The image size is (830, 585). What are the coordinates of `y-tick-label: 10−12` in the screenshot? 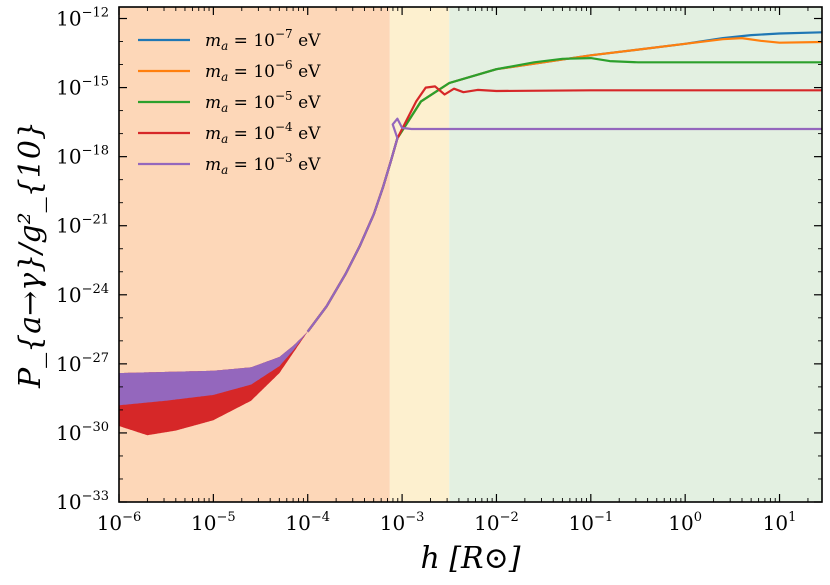 It's located at (82, 18).